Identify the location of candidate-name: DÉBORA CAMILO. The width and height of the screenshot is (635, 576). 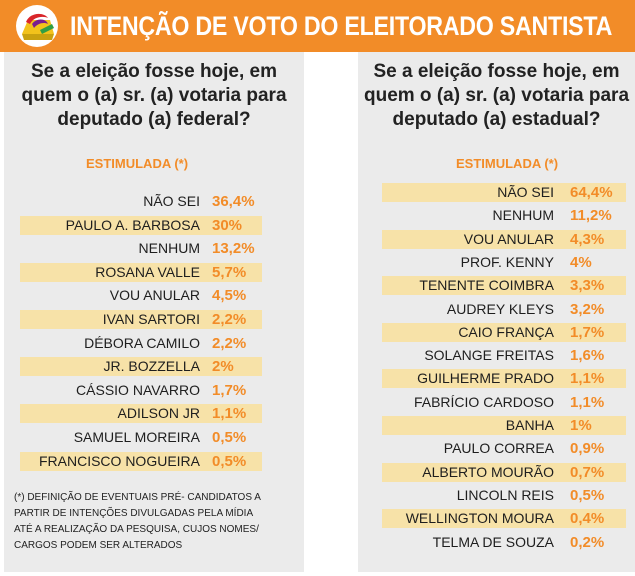
(142, 342).